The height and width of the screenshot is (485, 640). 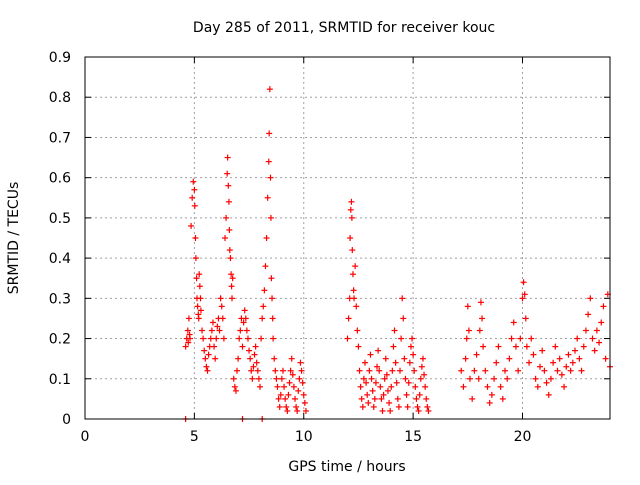 I want to click on x-tick-label: 20, so click(x=523, y=437).